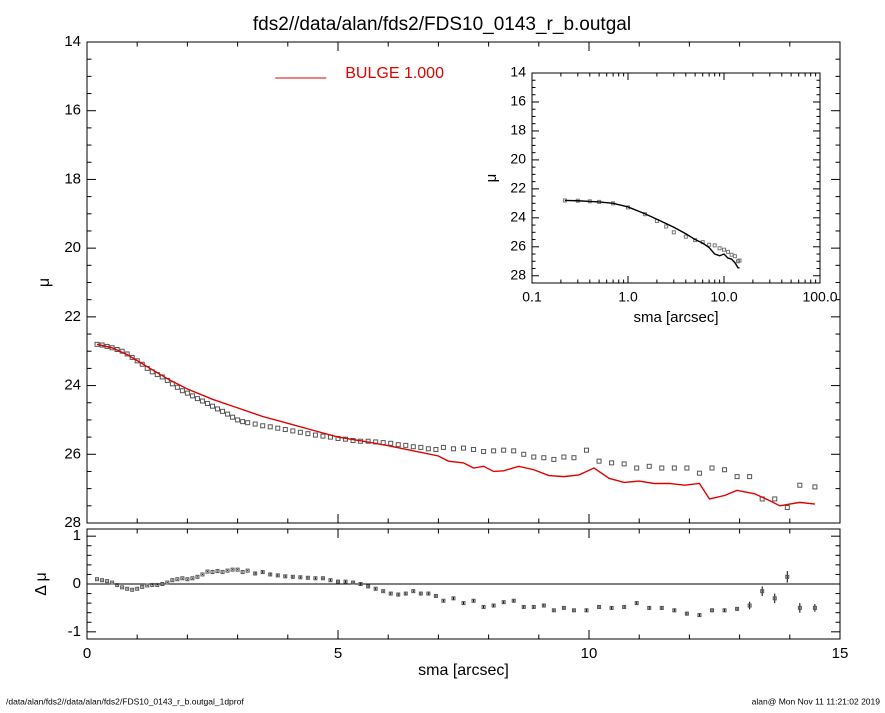 This screenshot has height=713, width=885. I want to click on inset-background, so click(676, 178).